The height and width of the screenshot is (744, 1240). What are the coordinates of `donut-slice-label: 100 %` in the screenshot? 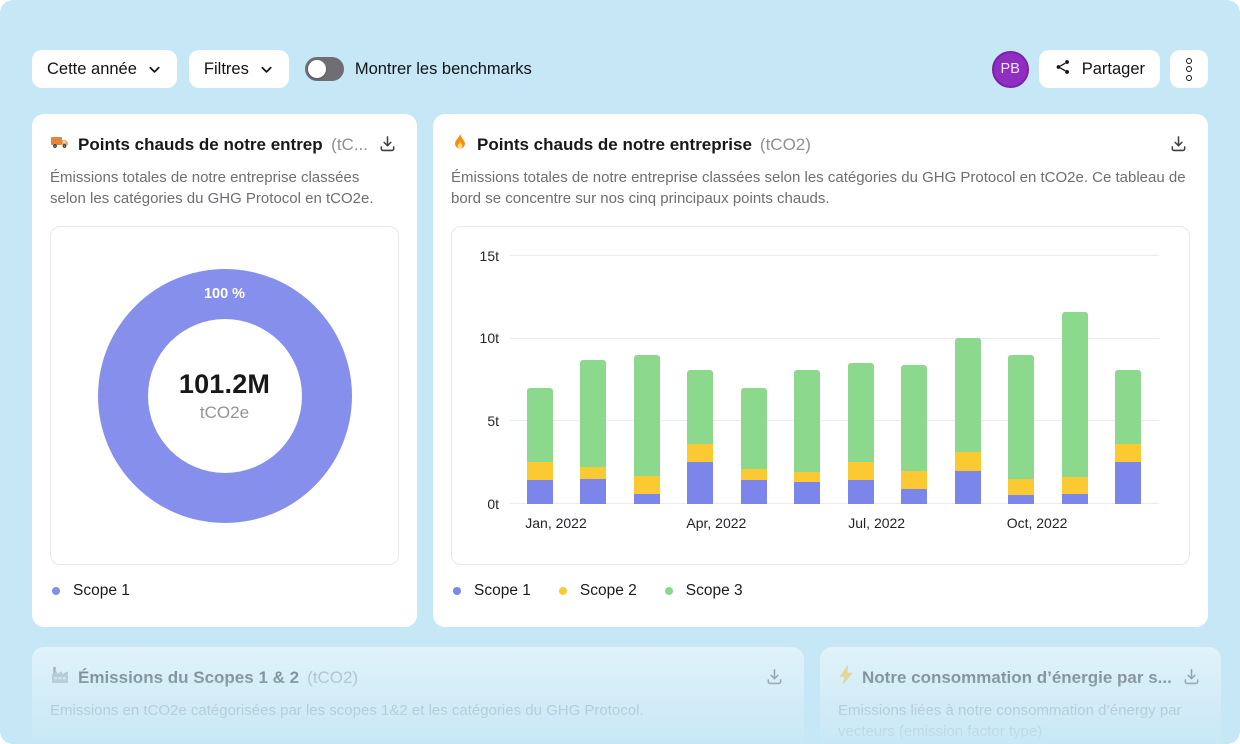 It's located at (224, 293).